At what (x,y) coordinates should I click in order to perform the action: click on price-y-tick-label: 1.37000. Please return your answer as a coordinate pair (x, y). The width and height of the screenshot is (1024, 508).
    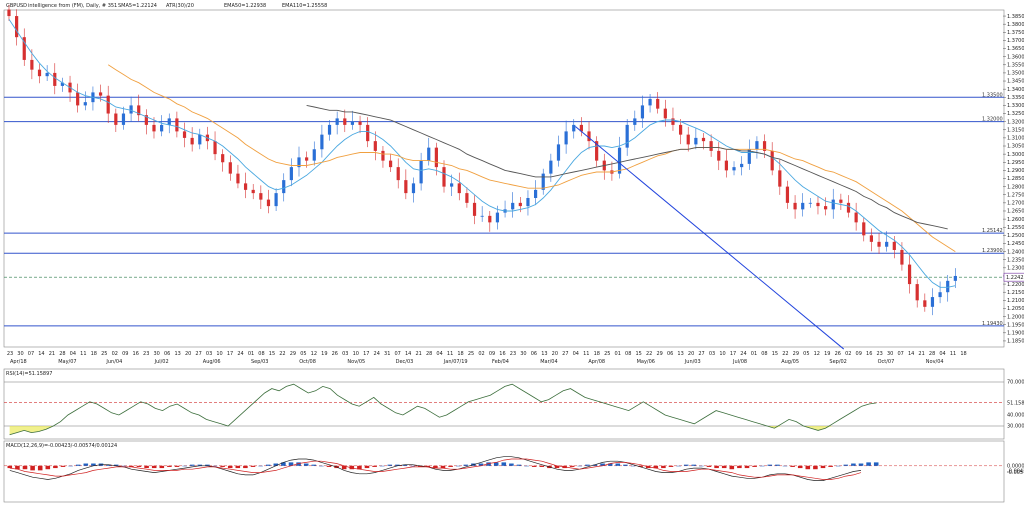
    Looking at the image, I should click on (1015, 41).